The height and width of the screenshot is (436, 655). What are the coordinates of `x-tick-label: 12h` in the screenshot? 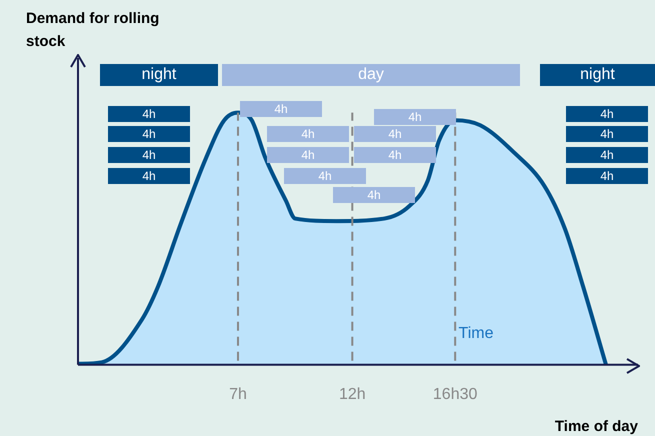 It's located at (352, 394).